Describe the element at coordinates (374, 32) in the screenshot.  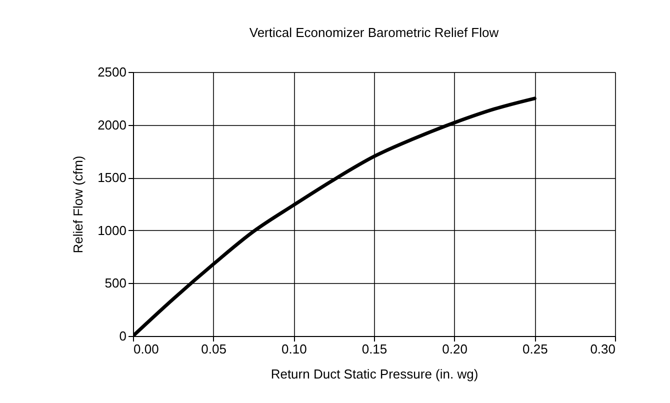
I see `chart-title: Vertical Economizer Barometric Relief Flow` at that location.